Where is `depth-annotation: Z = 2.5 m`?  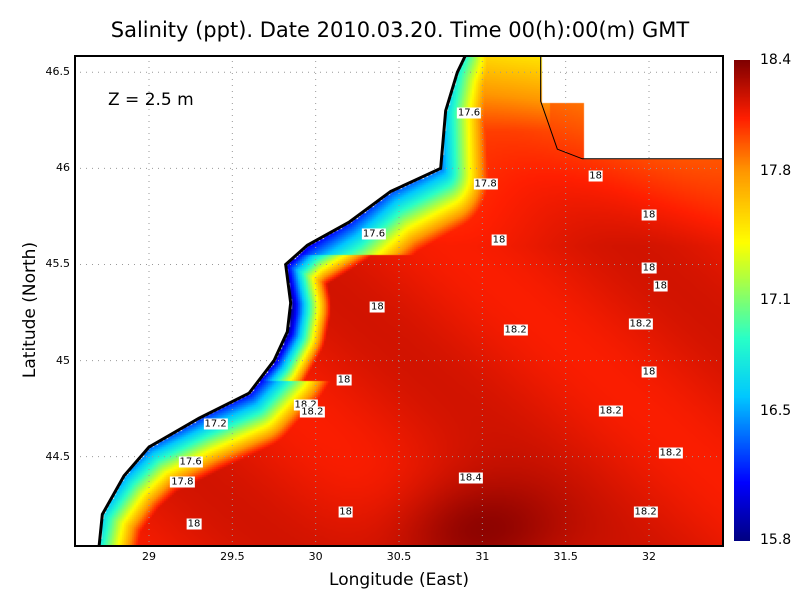
depth-annotation: Z = 2.5 m is located at coordinates (151, 100).